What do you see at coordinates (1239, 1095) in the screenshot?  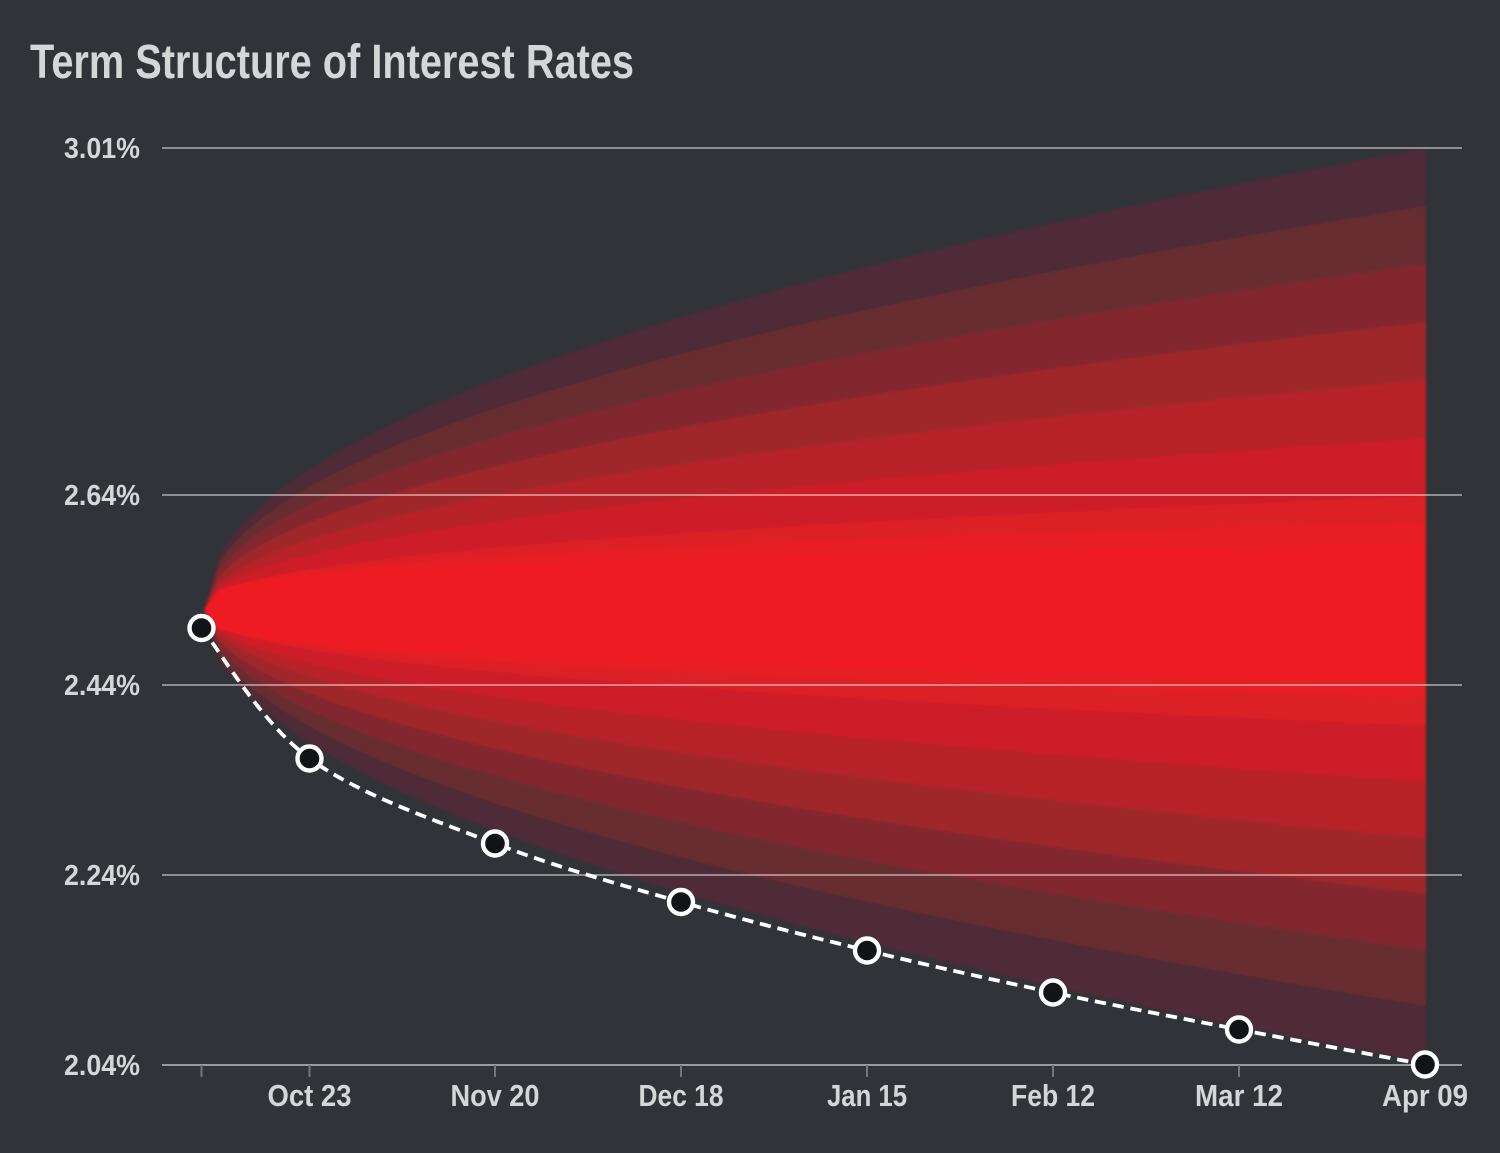 I see `svg-text: Mar 12` at bounding box center [1239, 1095].